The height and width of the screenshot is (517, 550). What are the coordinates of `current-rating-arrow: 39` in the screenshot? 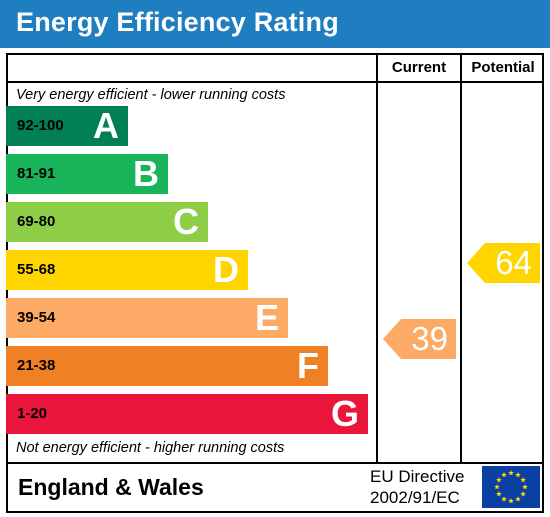 It's located at (419, 339).